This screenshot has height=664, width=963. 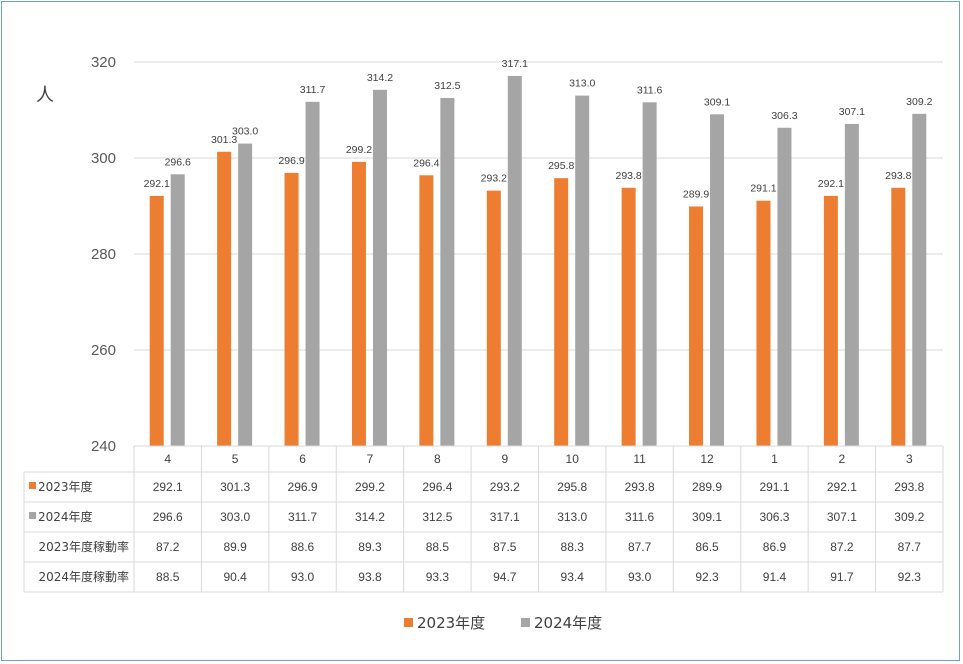 What do you see at coordinates (168, 517) in the screenshot?
I see `table-cell: 296.6` at bounding box center [168, 517].